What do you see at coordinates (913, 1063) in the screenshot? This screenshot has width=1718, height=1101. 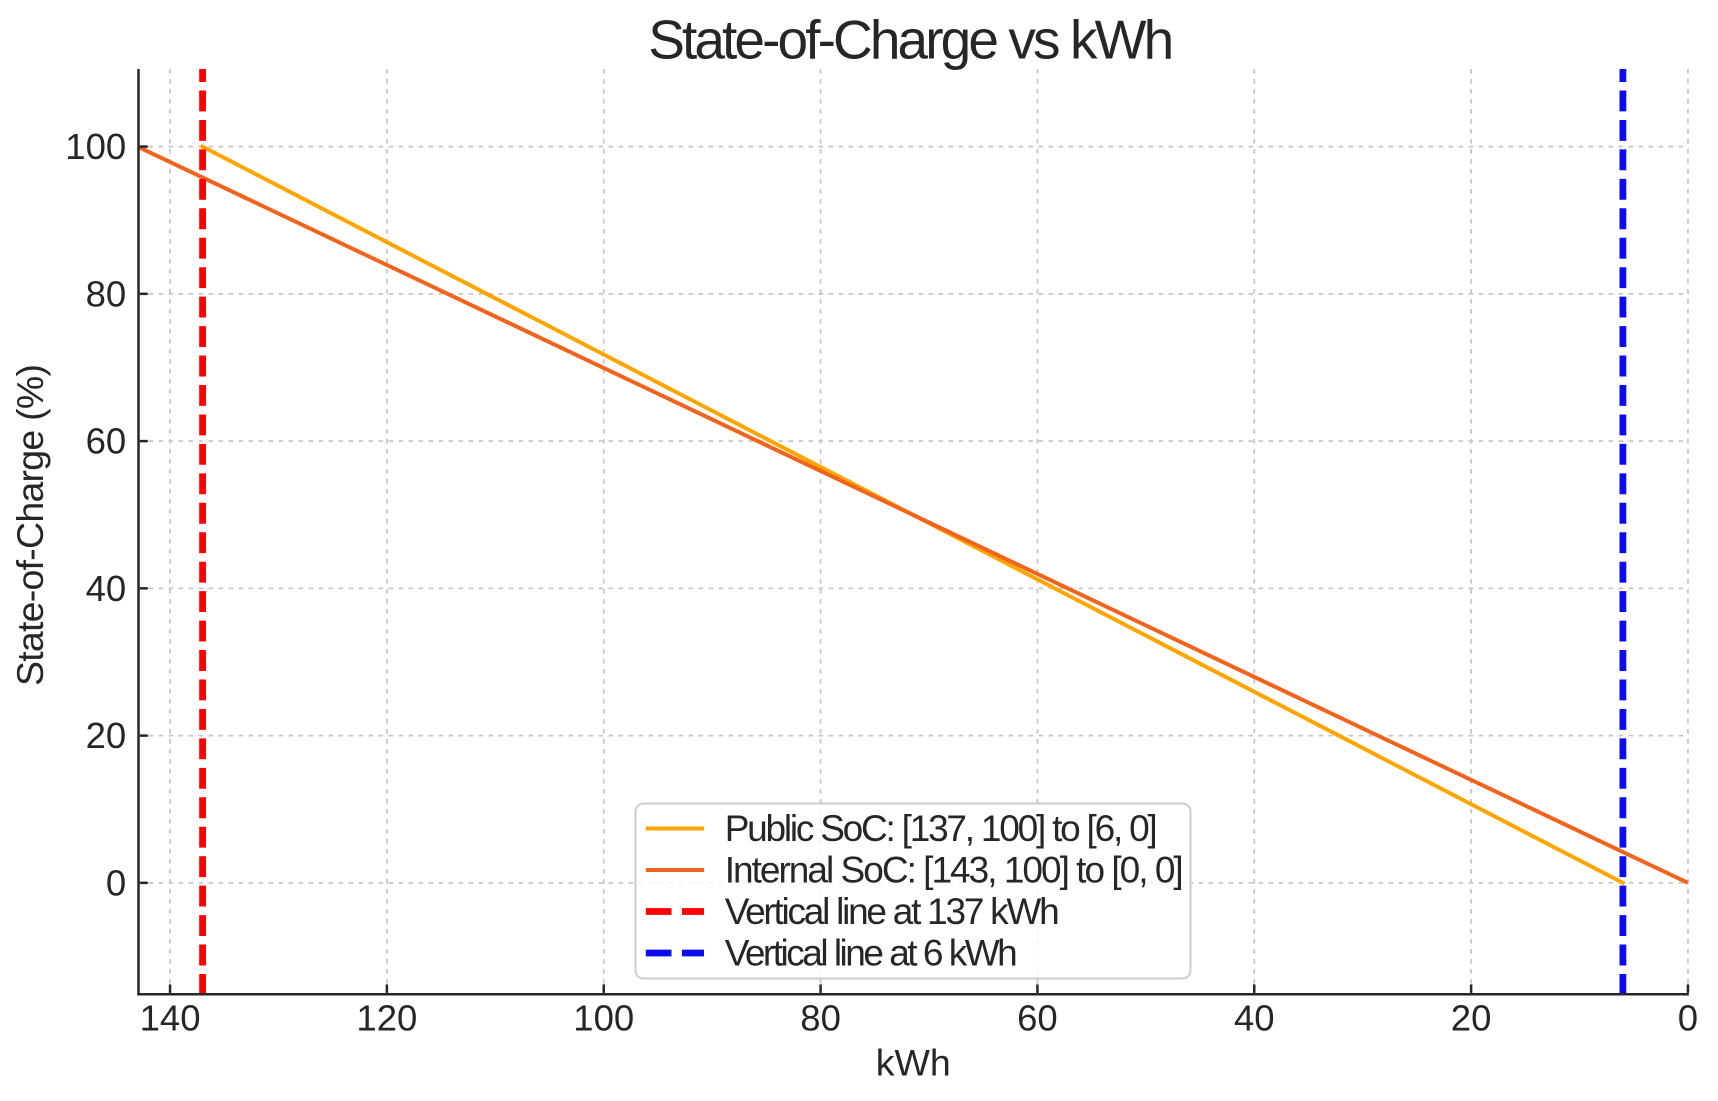 I see `svg-text: kWh` at bounding box center [913, 1063].